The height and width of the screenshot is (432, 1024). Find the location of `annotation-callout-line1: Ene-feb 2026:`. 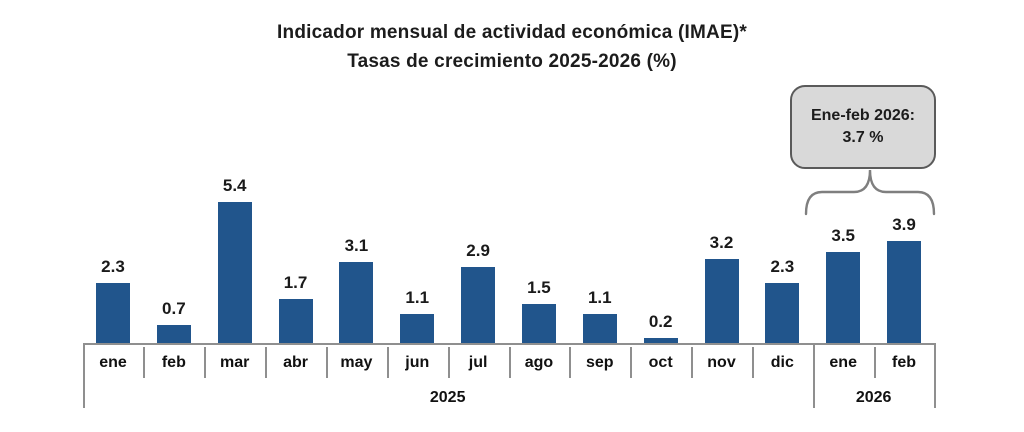

annotation-callout-line1: Ene-feb 2026: is located at coordinates (863, 115).